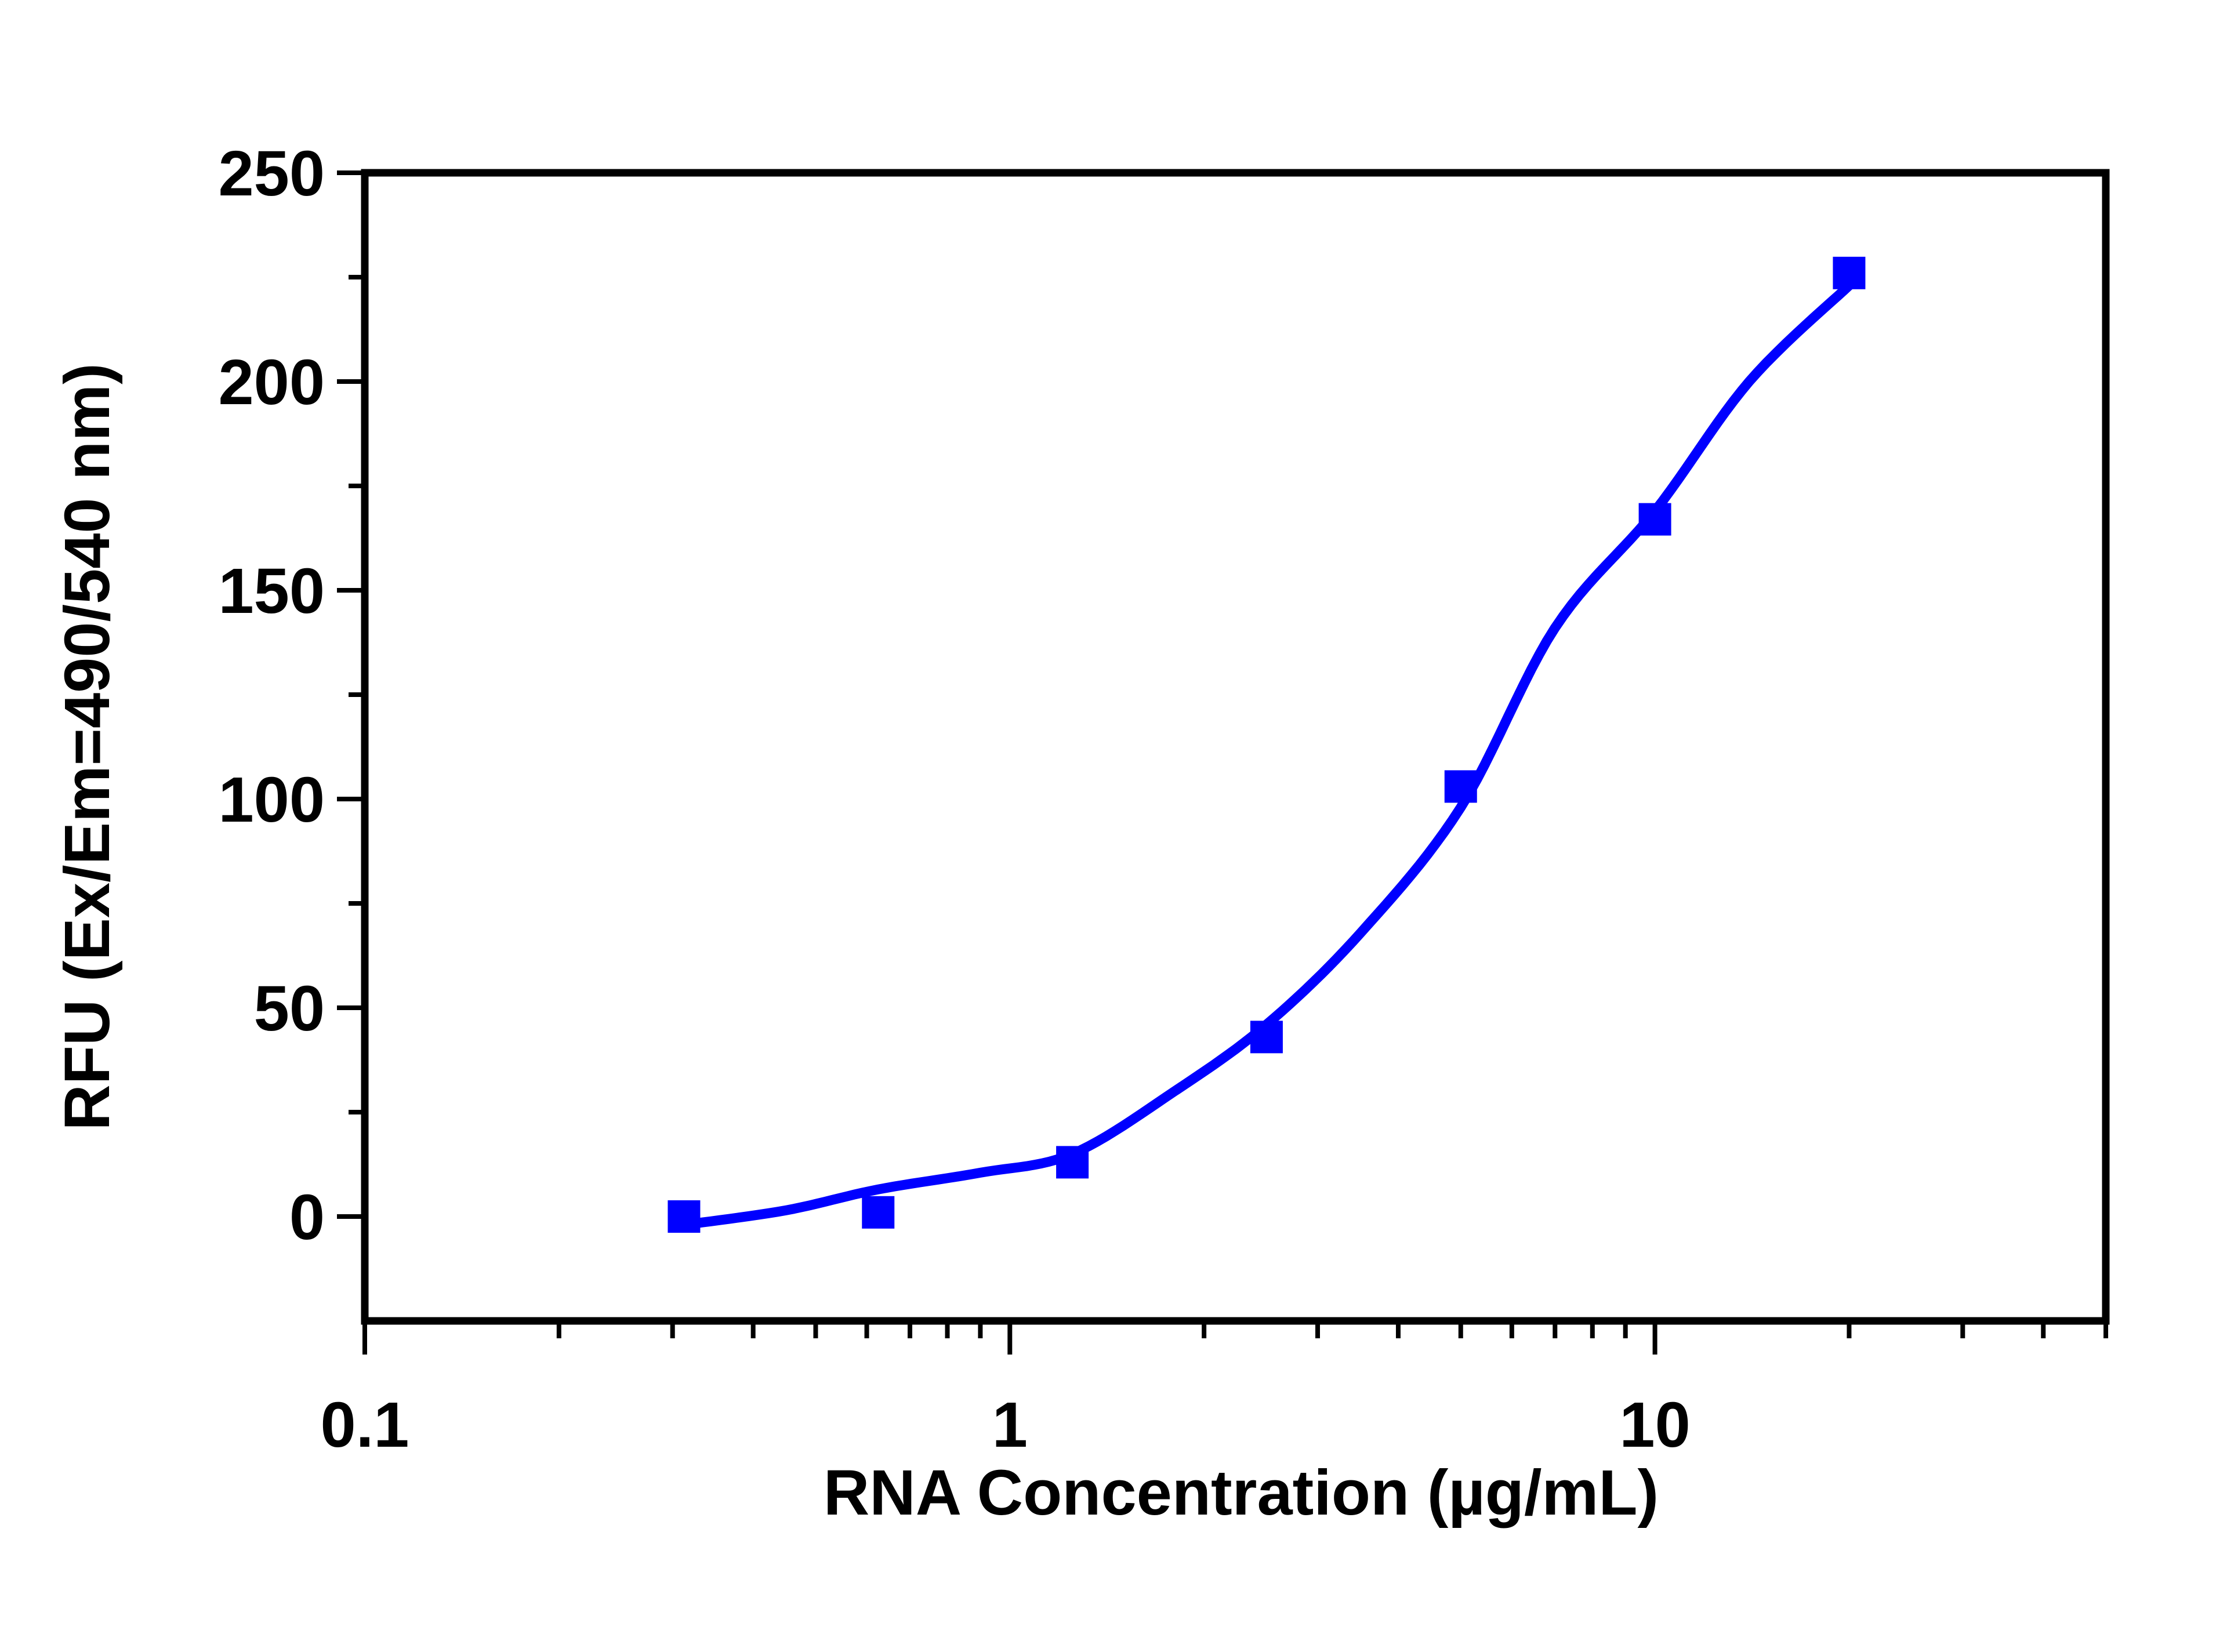 This screenshot has height=1652, width=2227. I want to click on y-axis-ticks, so click(351, 695).